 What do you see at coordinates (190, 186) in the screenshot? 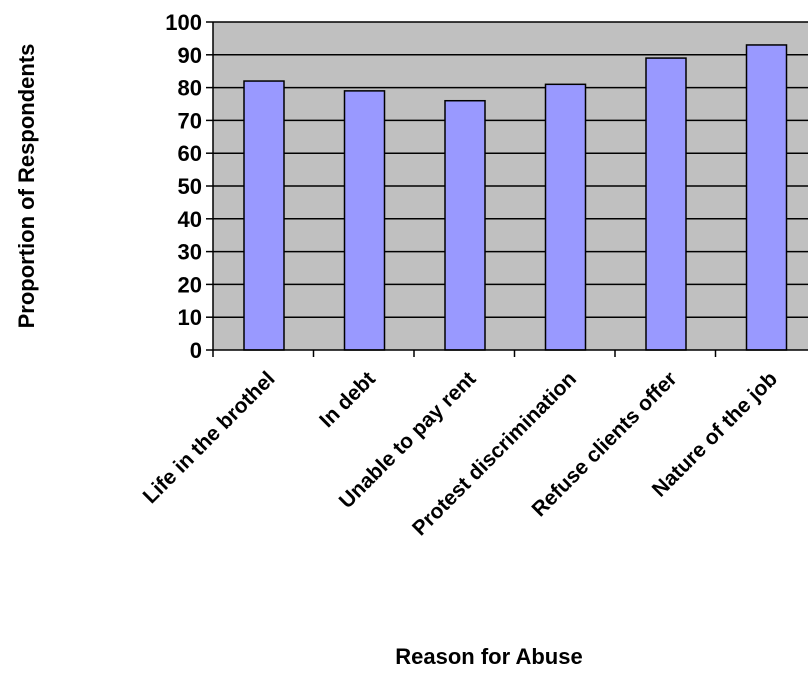
I see `y-tick-label: 50` at bounding box center [190, 186].